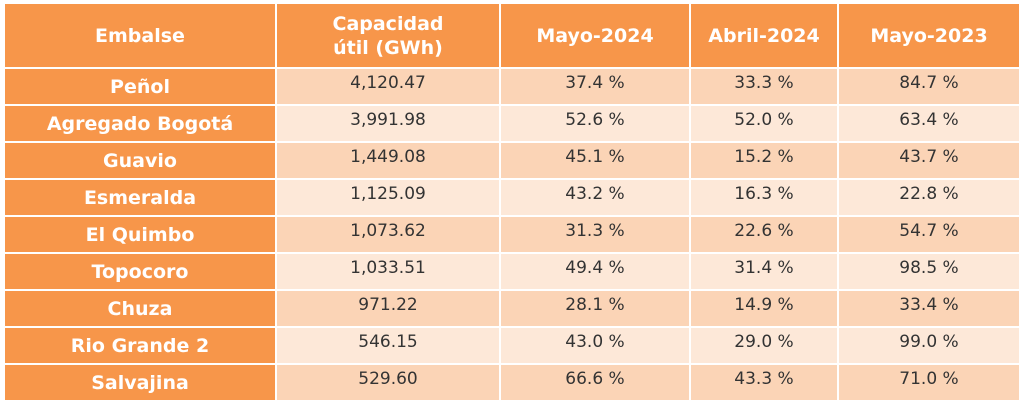 The width and height of the screenshot is (1024, 413). What do you see at coordinates (764, 308) in the screenshot?
I see `abril-2024-cell: 14.9 %` at bounding box center [764, 308].